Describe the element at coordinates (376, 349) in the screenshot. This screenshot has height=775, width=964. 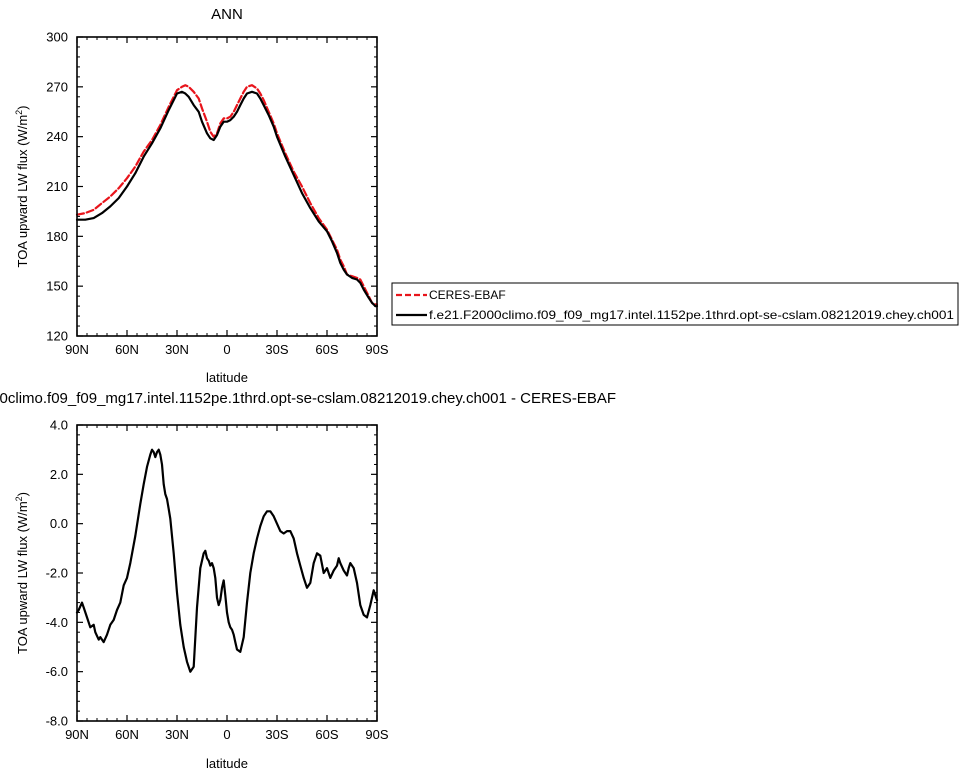
I see `top-x-tick-label: 90S` at that location.